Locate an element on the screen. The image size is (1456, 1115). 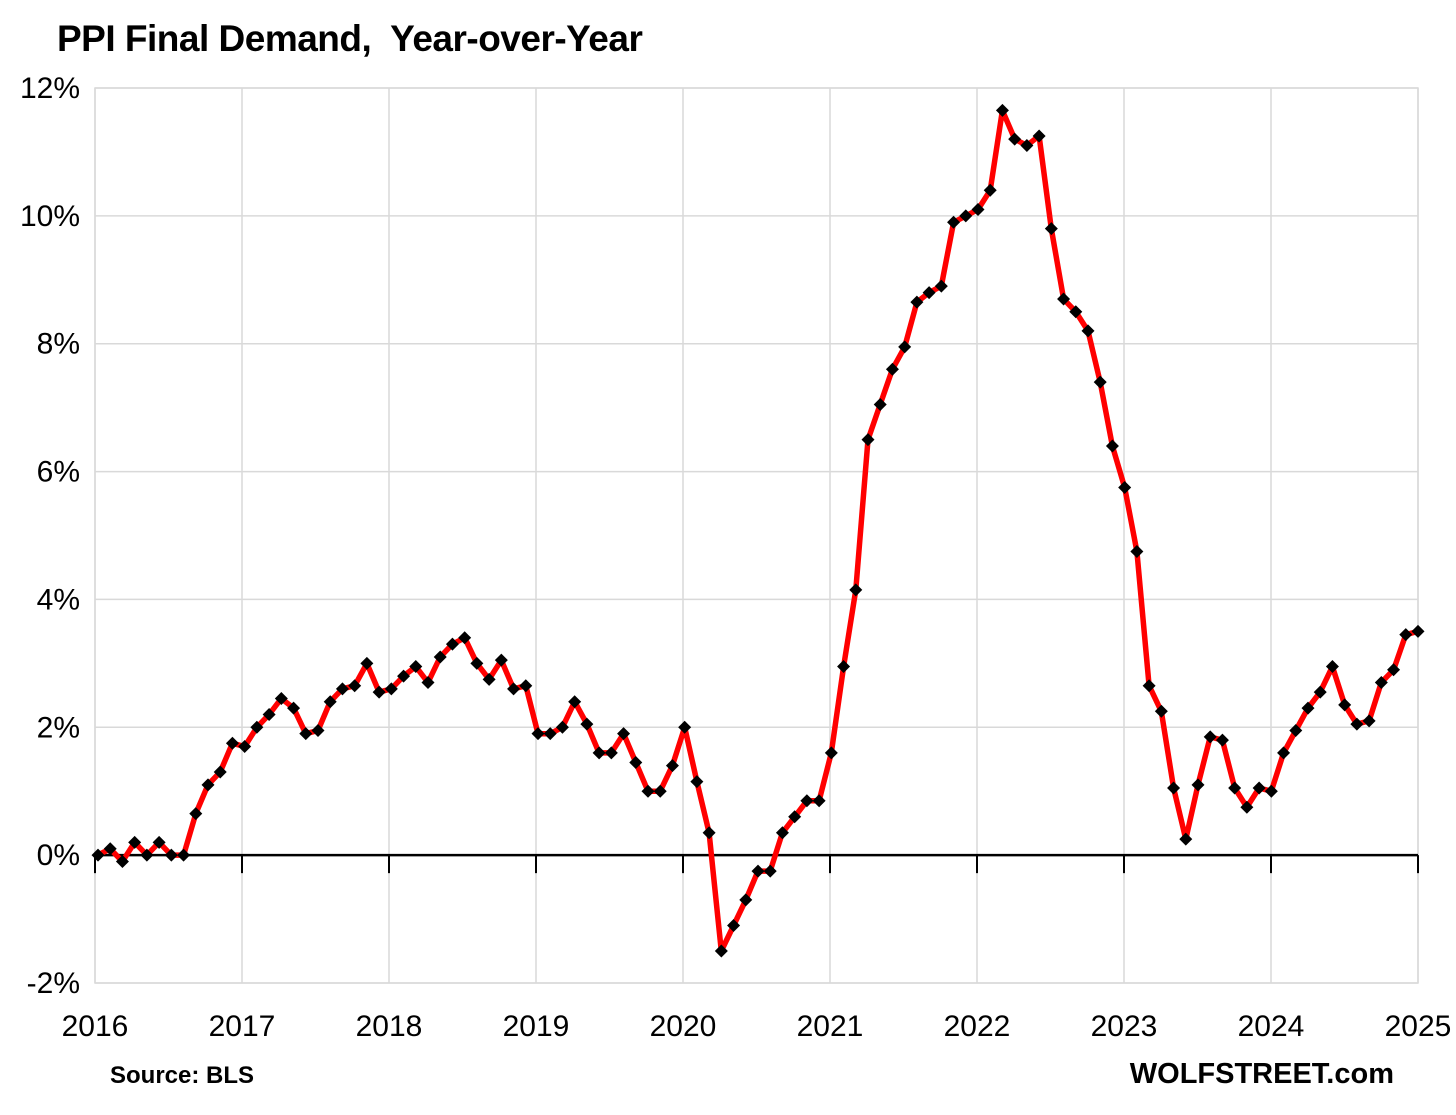
x-axis-label: 2018 is located at coordinates (389, 1026).